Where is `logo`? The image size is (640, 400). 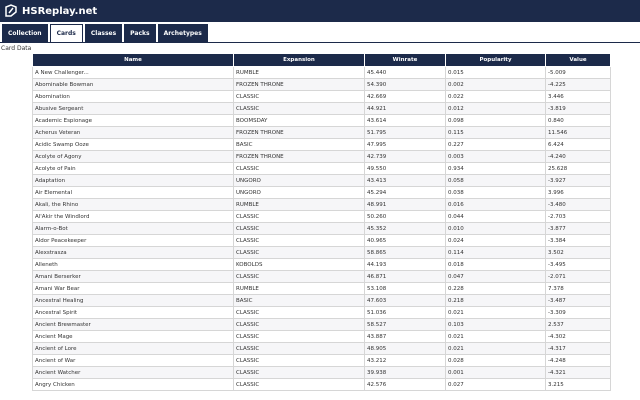
logo is located at coordinates (11, 11).